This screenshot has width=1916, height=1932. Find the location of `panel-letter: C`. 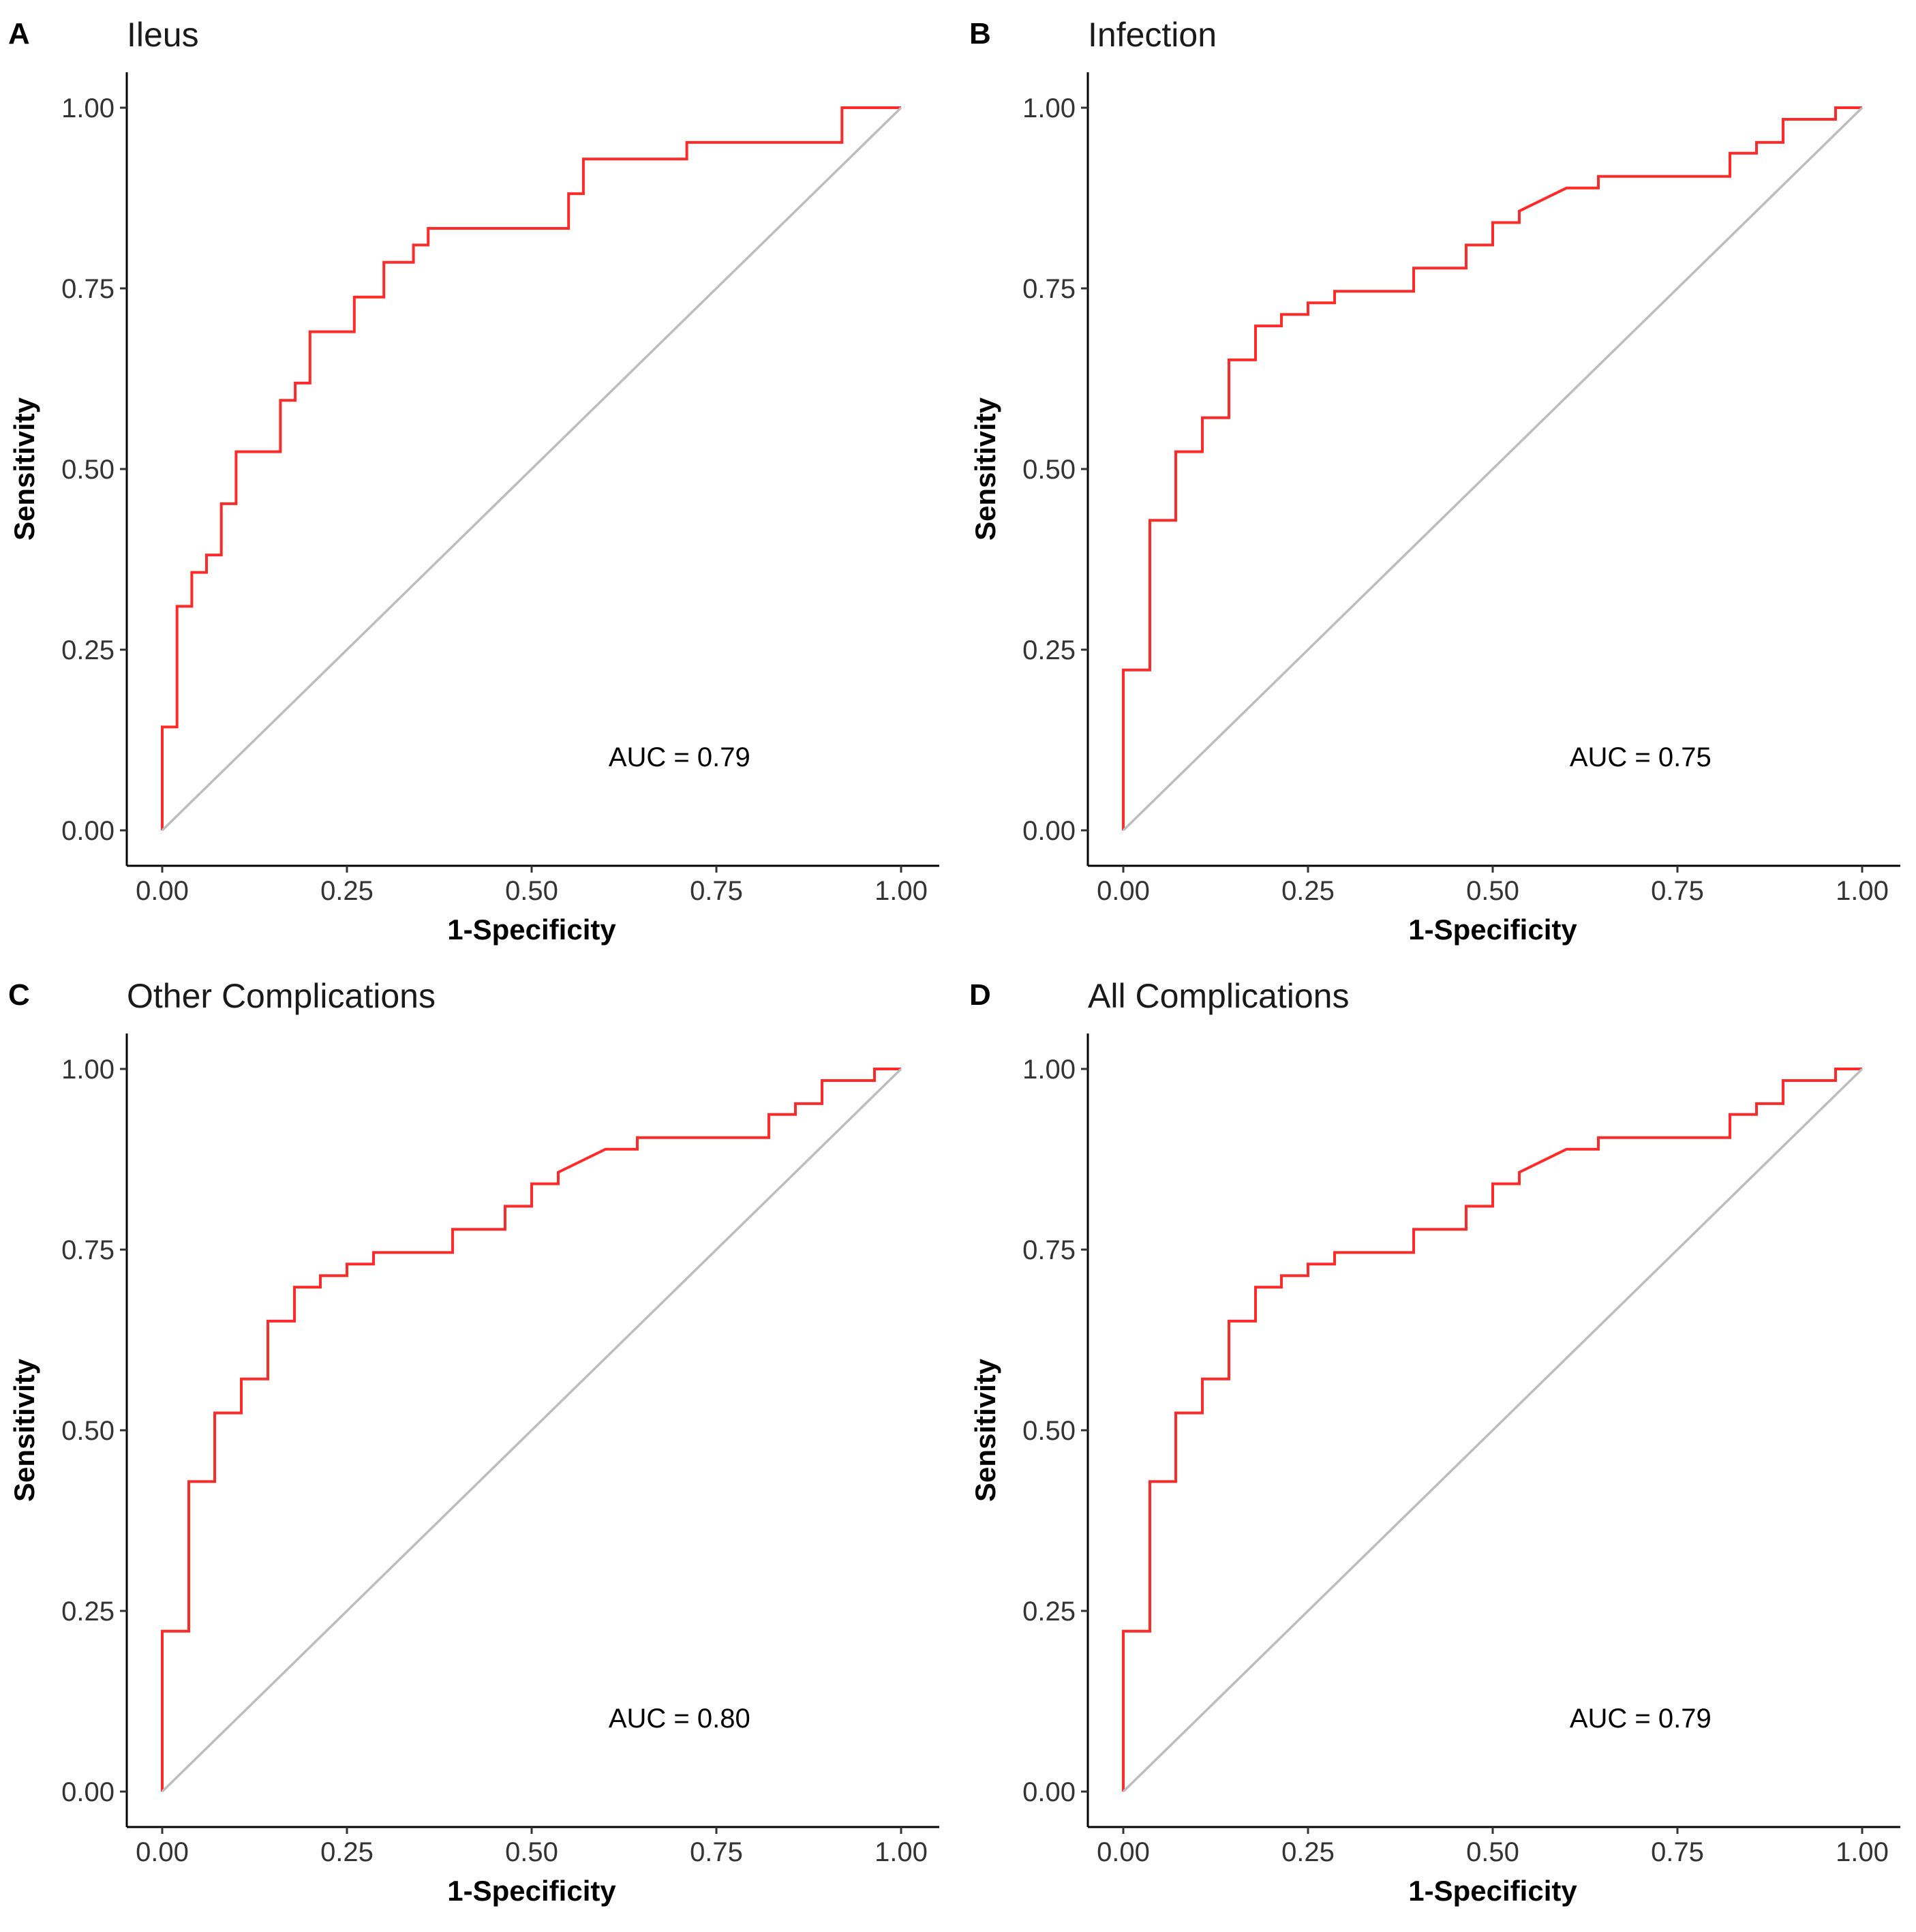

panel-letter: C is located at coordinates (19, 995).